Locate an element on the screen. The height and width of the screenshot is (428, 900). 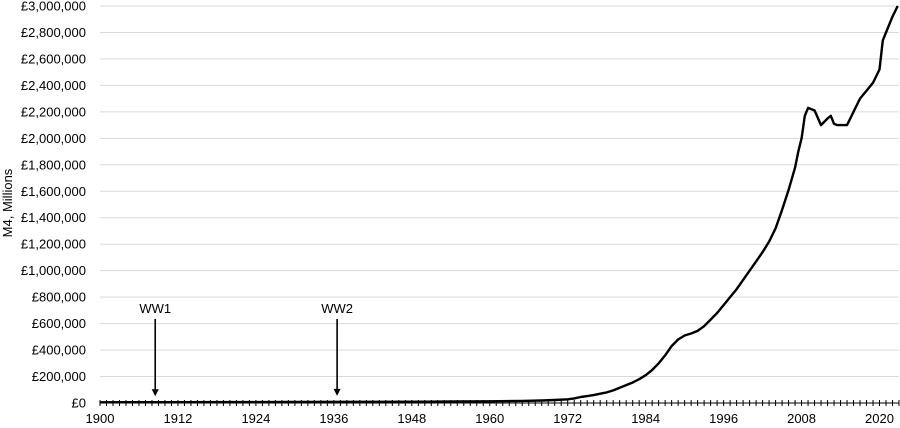
y-tick-label: £1,200,000 is located at coordinates (53, 244).